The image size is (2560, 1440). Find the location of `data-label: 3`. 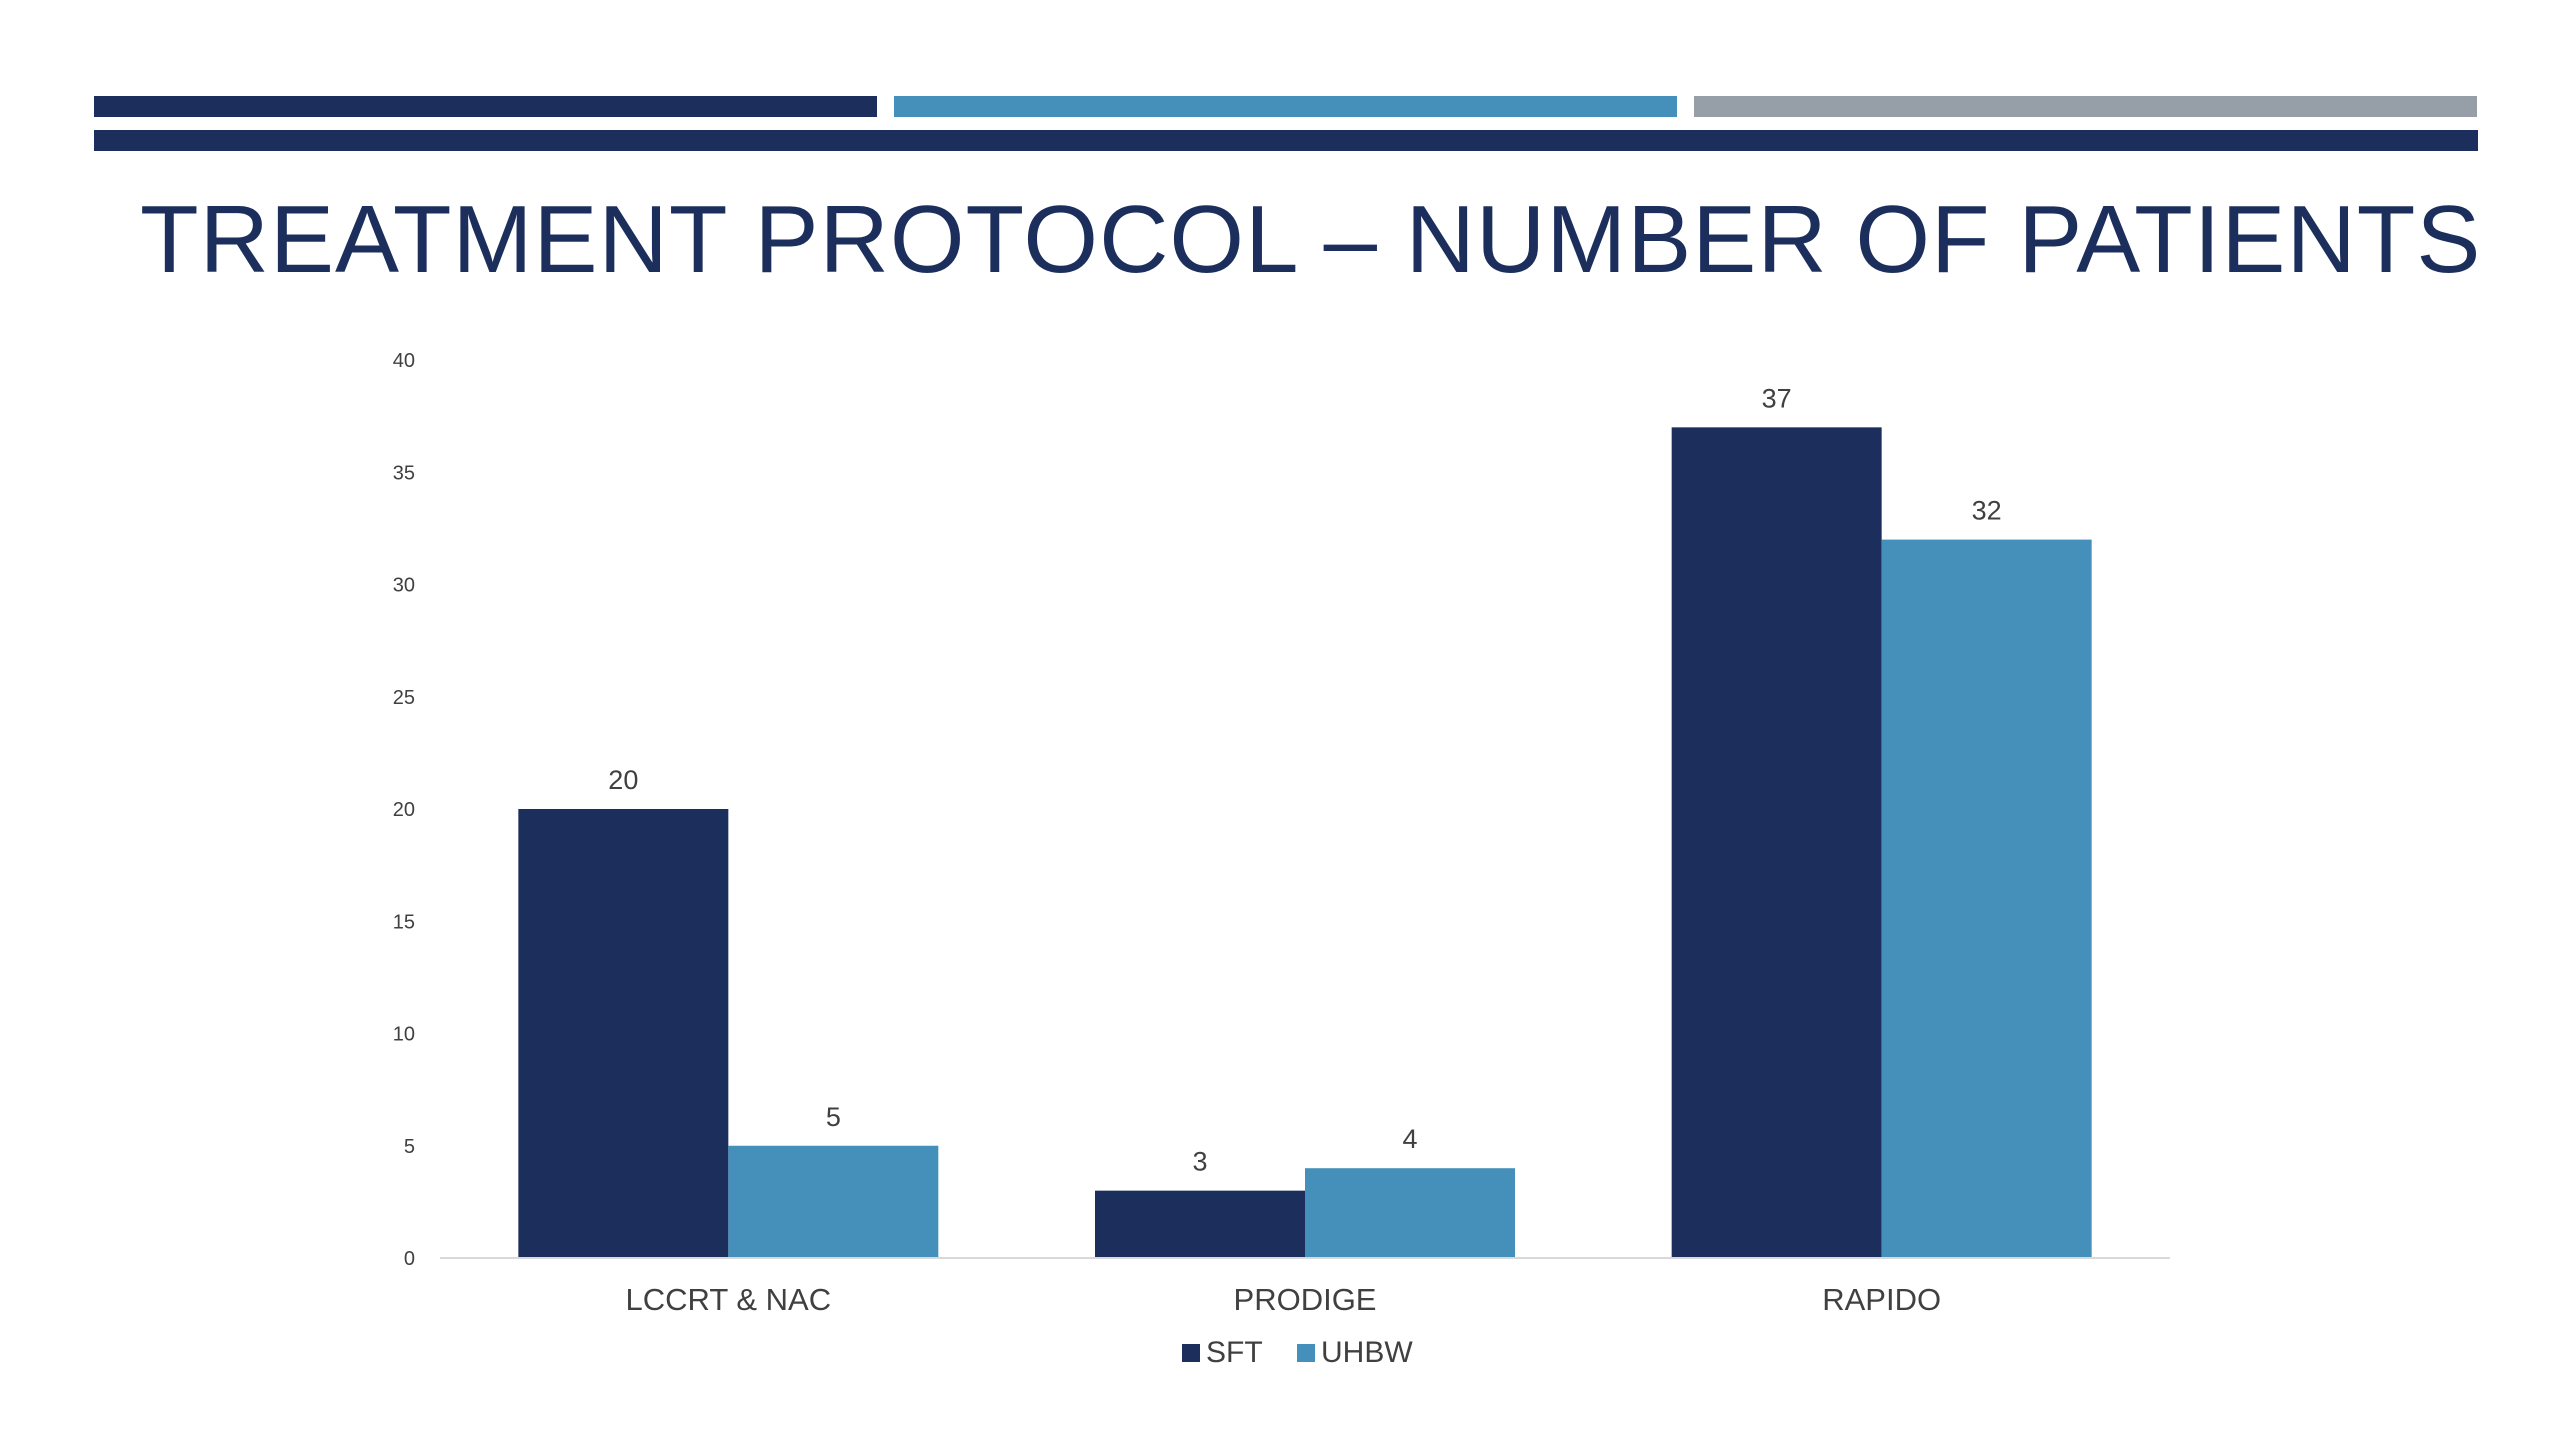

data-label: 3 is located at coordinates (1199, 1162).